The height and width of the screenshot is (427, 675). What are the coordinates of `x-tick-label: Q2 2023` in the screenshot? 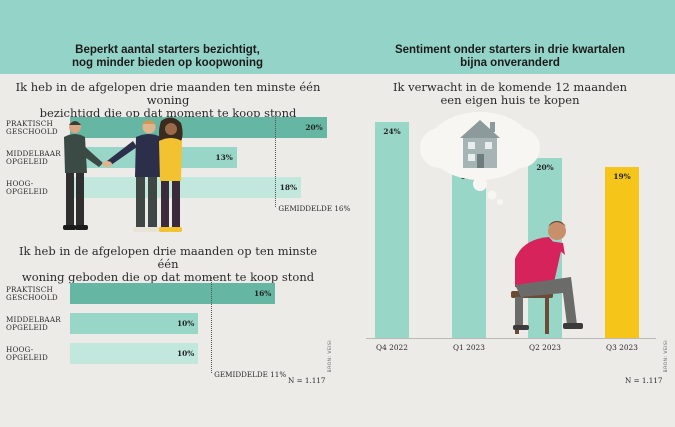 It's located at (545, 347).